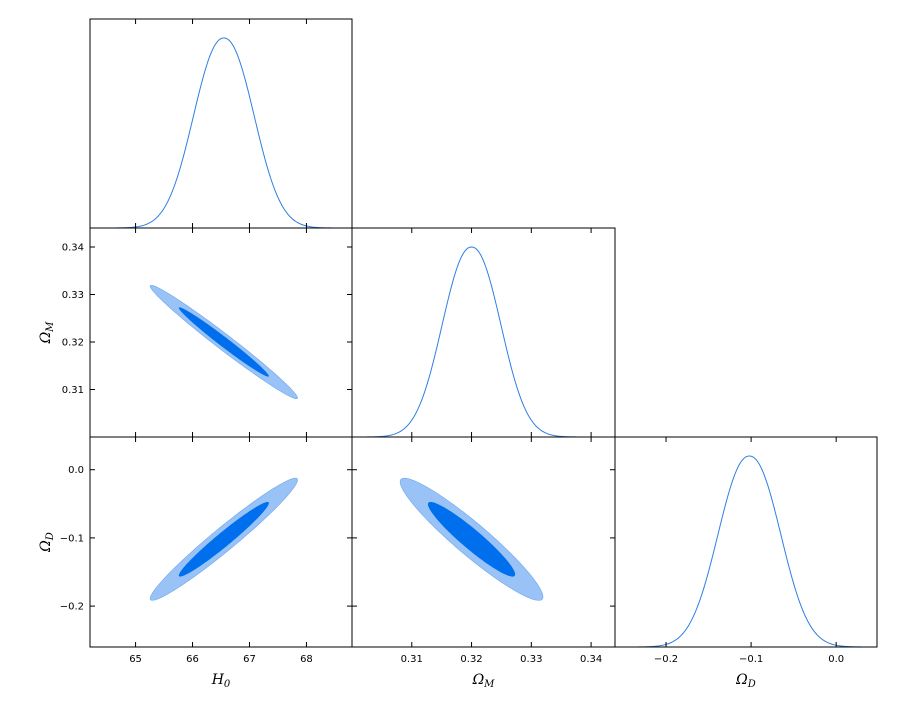 Image resolution: width=913 pixels, height=707 pixels. What do you see at coordinates (412, 659) in the screenshot?
I see `x-tick-label-OmegaM: 0.31` at bounding box center [412, 659].